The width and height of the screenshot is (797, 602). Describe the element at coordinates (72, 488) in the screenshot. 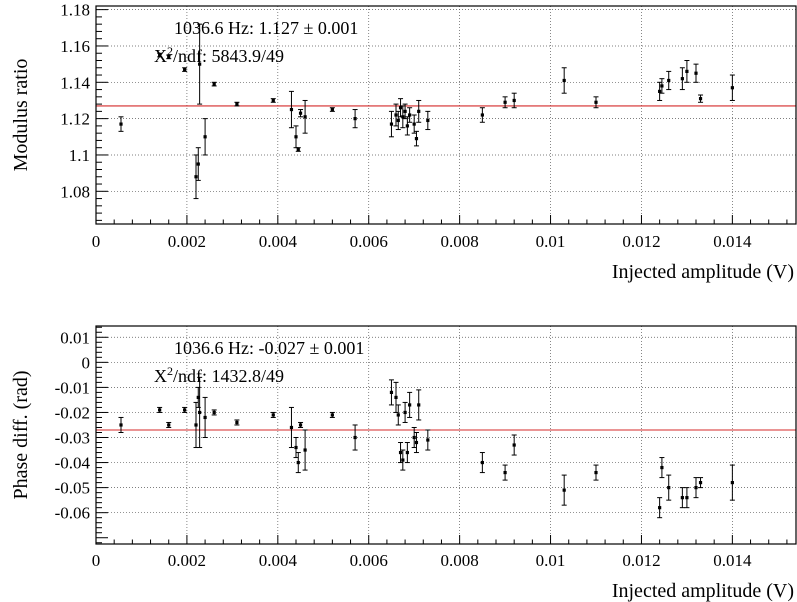

I see `y-tick-label: -0.05` at that location.